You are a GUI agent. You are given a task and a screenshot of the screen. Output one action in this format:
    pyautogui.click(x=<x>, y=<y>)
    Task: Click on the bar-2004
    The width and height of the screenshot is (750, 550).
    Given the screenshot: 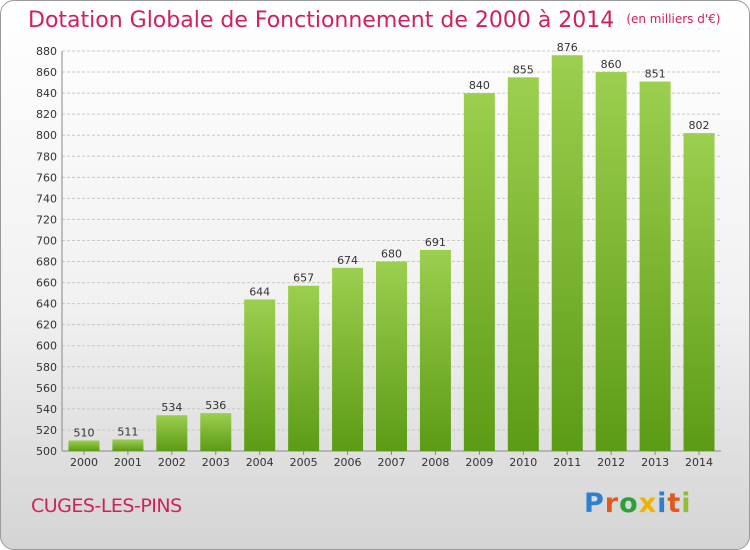 What is the action you would take?
    pyautogui.click(x=260, y=375)
    